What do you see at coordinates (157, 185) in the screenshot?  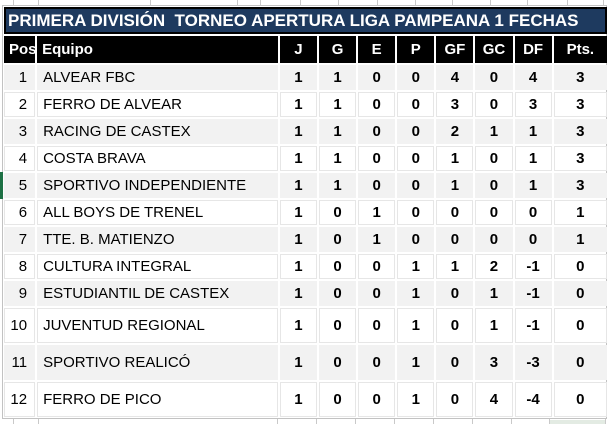 I see `cell-team: SPORTIVO INDEPENDIENTE` at bounding box center [157, 185].